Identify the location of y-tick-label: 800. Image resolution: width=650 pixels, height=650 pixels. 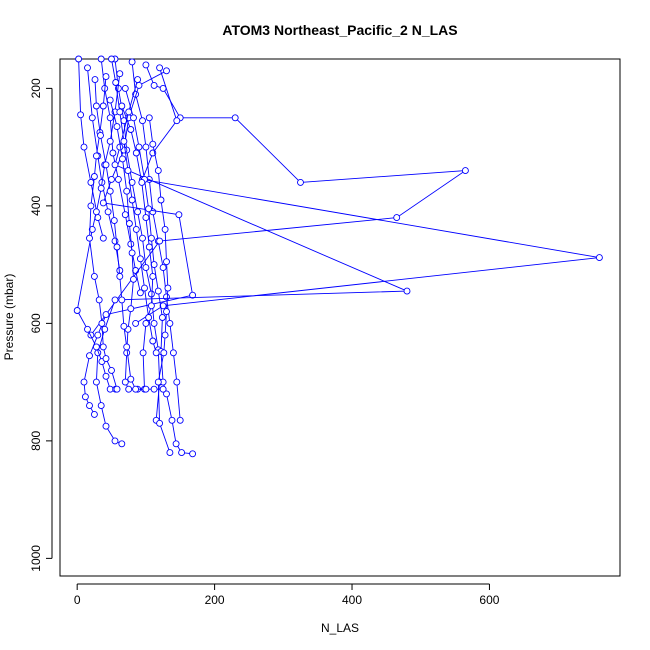
(36, 441).